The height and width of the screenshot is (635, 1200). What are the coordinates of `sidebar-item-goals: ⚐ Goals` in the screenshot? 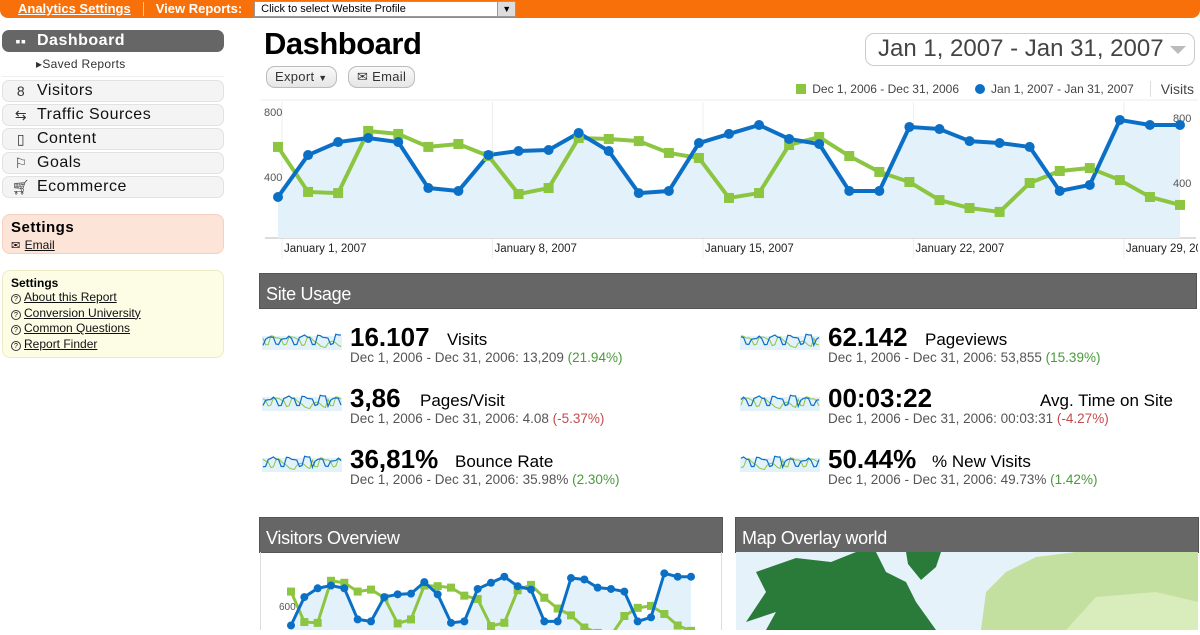 It's located at (113, 163).